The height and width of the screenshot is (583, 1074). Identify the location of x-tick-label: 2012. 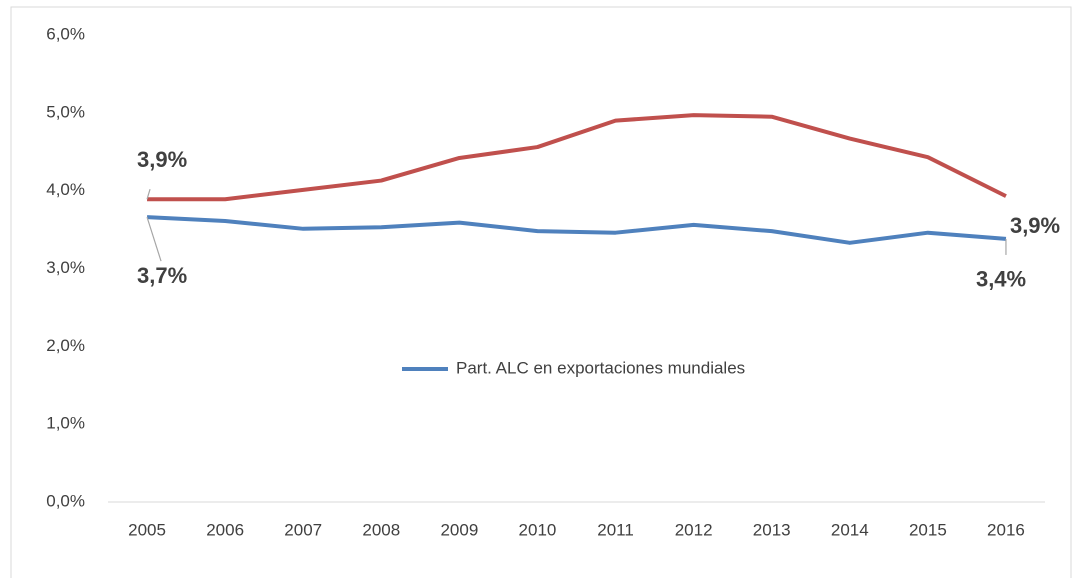
(694, 529).